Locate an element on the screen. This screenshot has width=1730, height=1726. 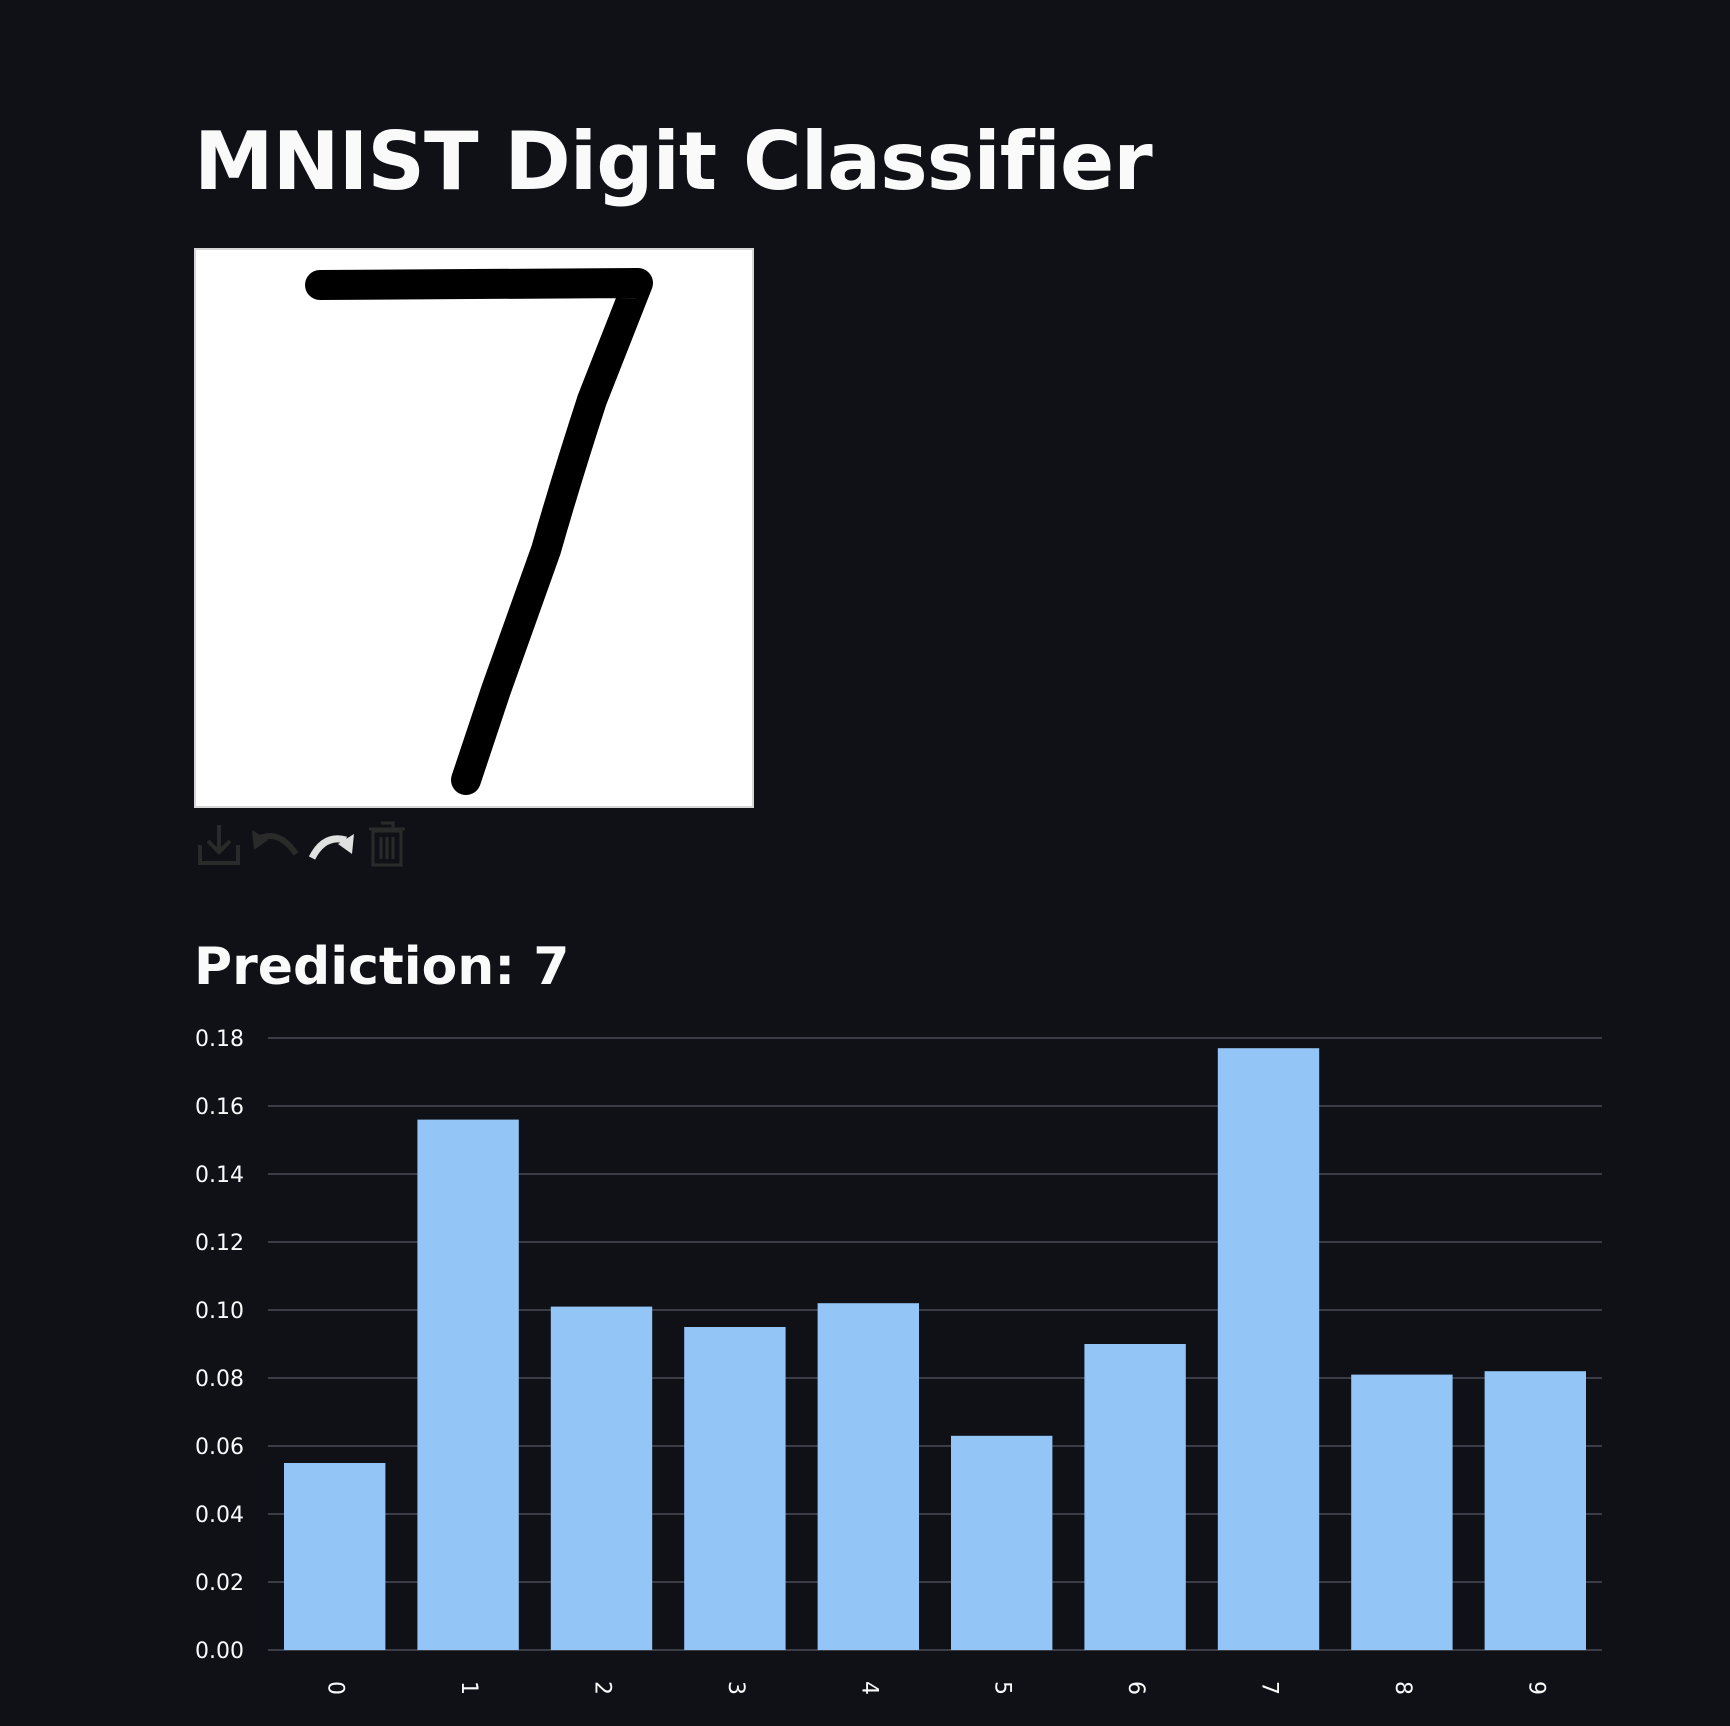
drawn-digit-stroke is located at coordinates (479, 531).